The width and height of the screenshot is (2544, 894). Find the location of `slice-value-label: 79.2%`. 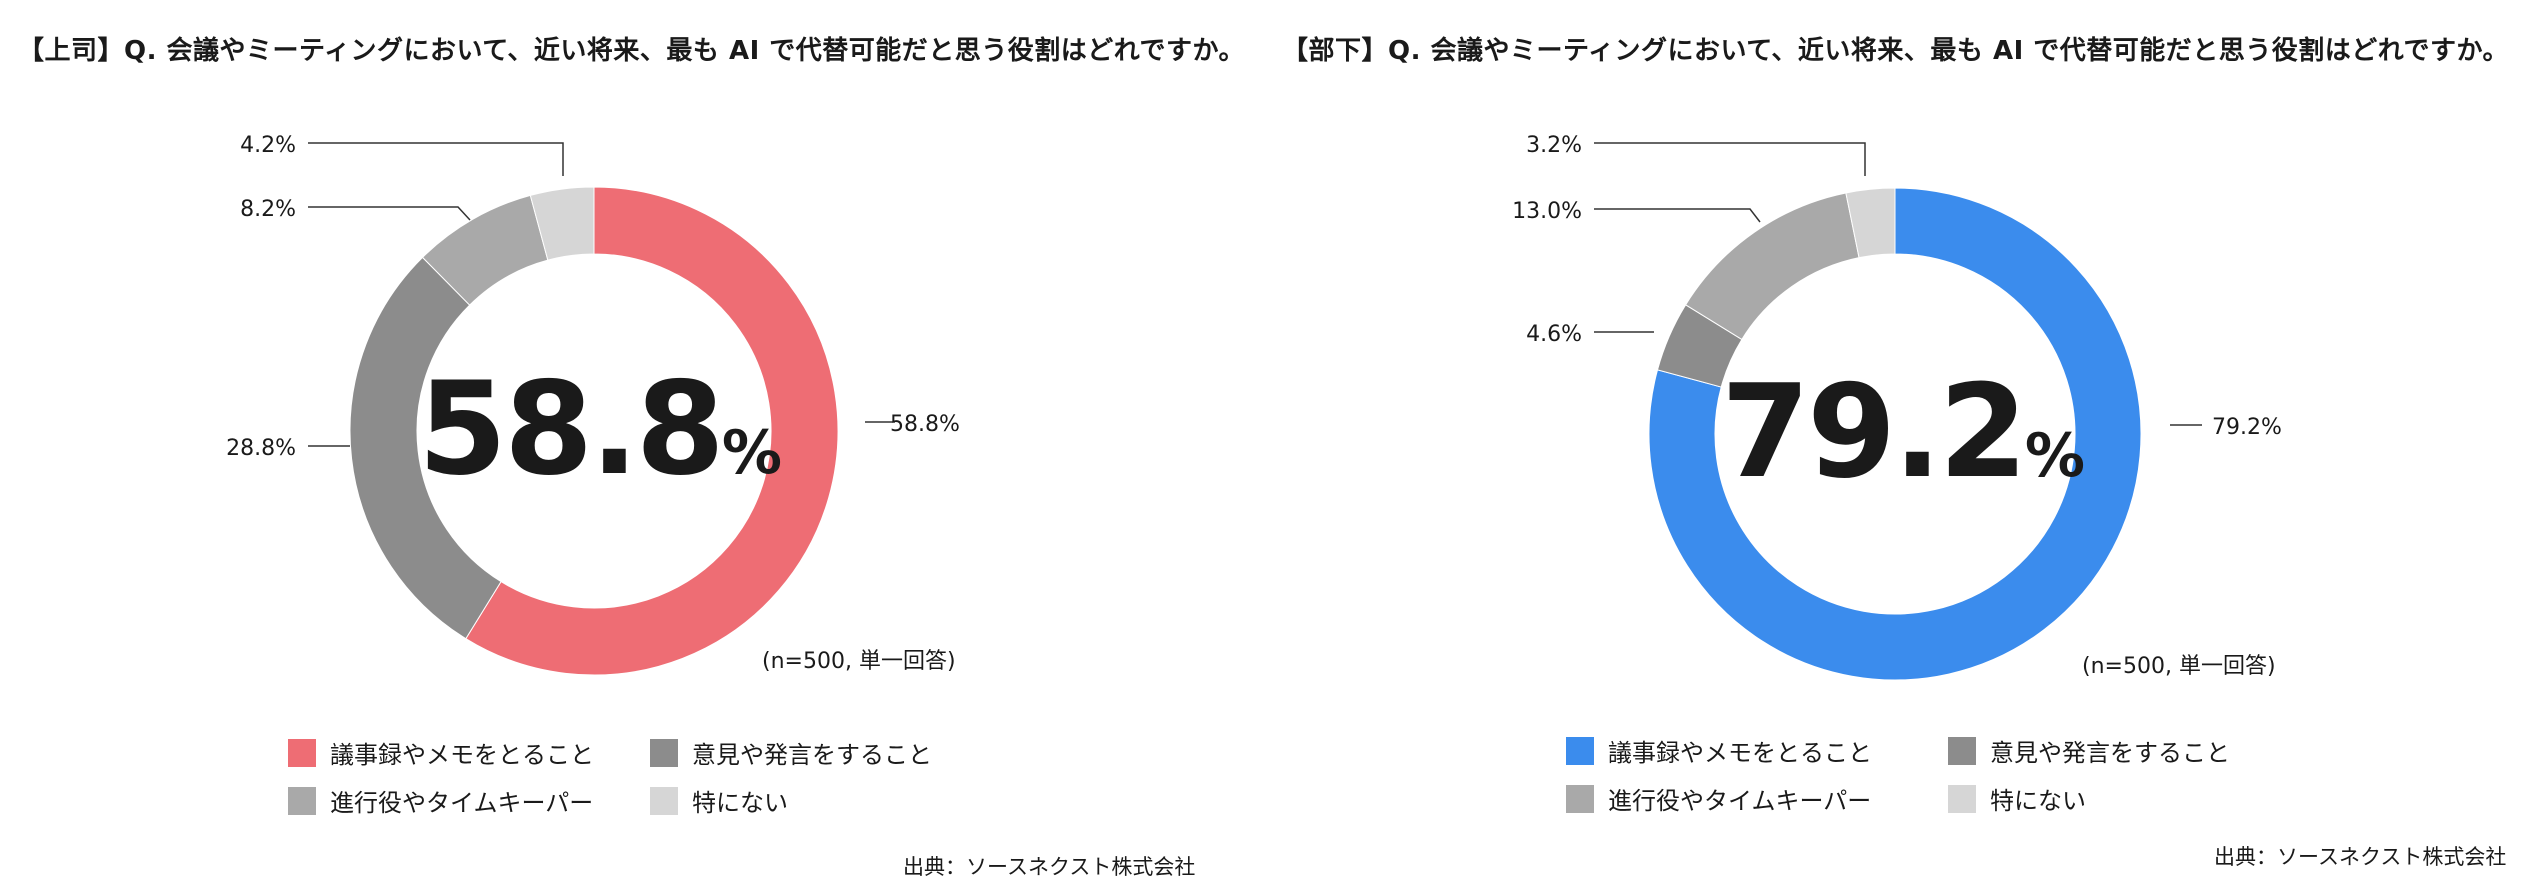

slice-value-label: 79.2% is located at coordinates (2247, 427).